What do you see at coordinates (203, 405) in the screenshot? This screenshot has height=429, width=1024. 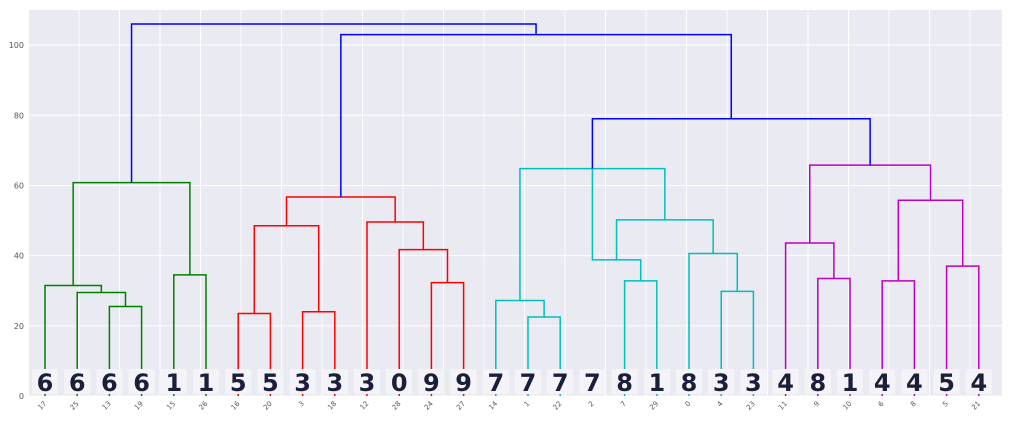 I see `leaf-label: 26` at bounding box center [203, 405].